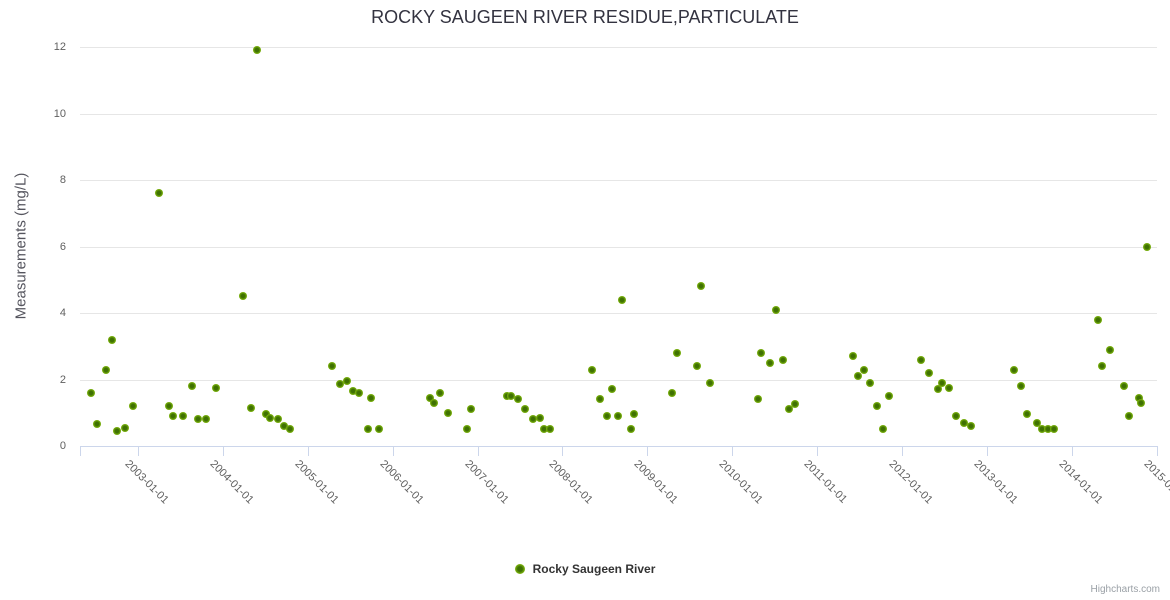 This screenshot has width=1170, height=600. What do you see at coordinates (585, 569) in the screenshot?
I see `legend-item: Rocky Saugeen River` at bounding box center [585, 569].